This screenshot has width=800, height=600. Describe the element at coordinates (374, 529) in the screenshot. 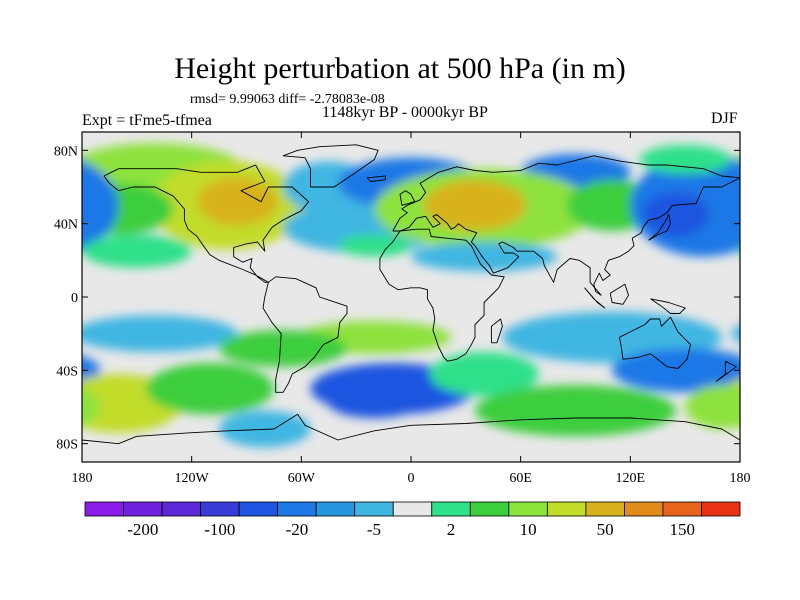

I see `colorbar-label: -5` at that location.